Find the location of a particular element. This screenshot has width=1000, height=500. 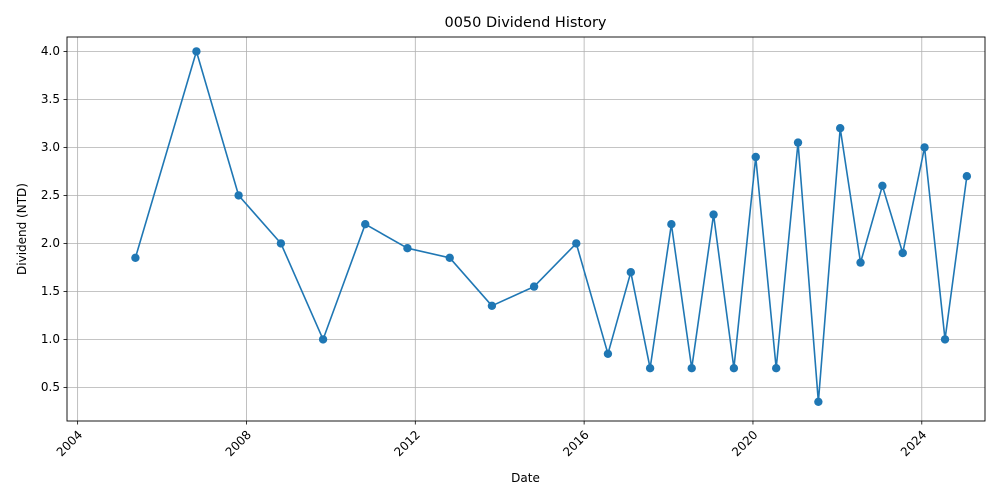

y-tick-label: 2.5 is located at coordinates (50, 195).